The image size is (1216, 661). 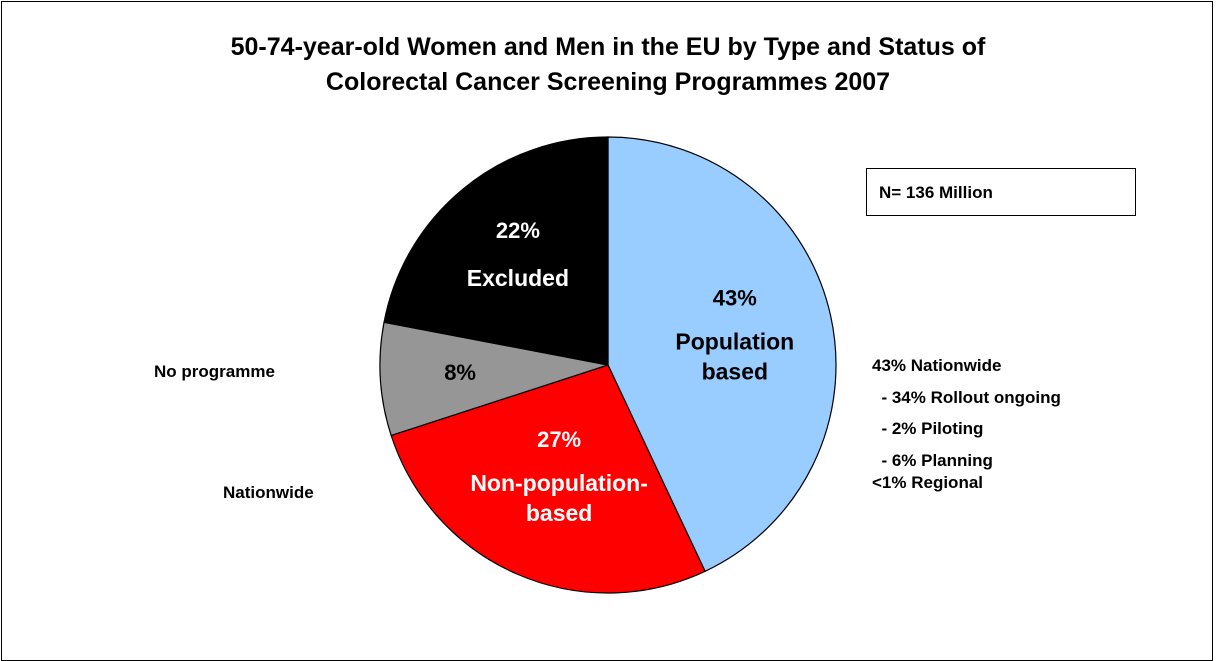 What do you see at coordinates (928, 428) in the screenshot?
I see `right-annotation-2: - 2% Piloting` at bounding box center [928, 428].